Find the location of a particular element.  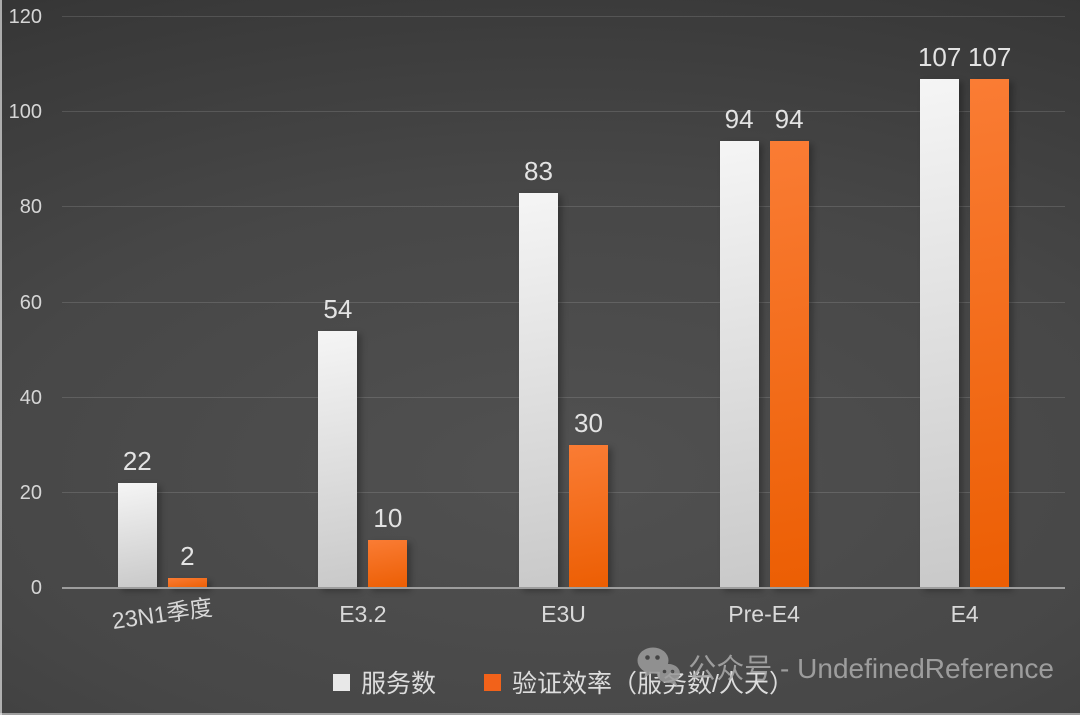

y-tick-label: 0 is located at coordinates (36, 588).